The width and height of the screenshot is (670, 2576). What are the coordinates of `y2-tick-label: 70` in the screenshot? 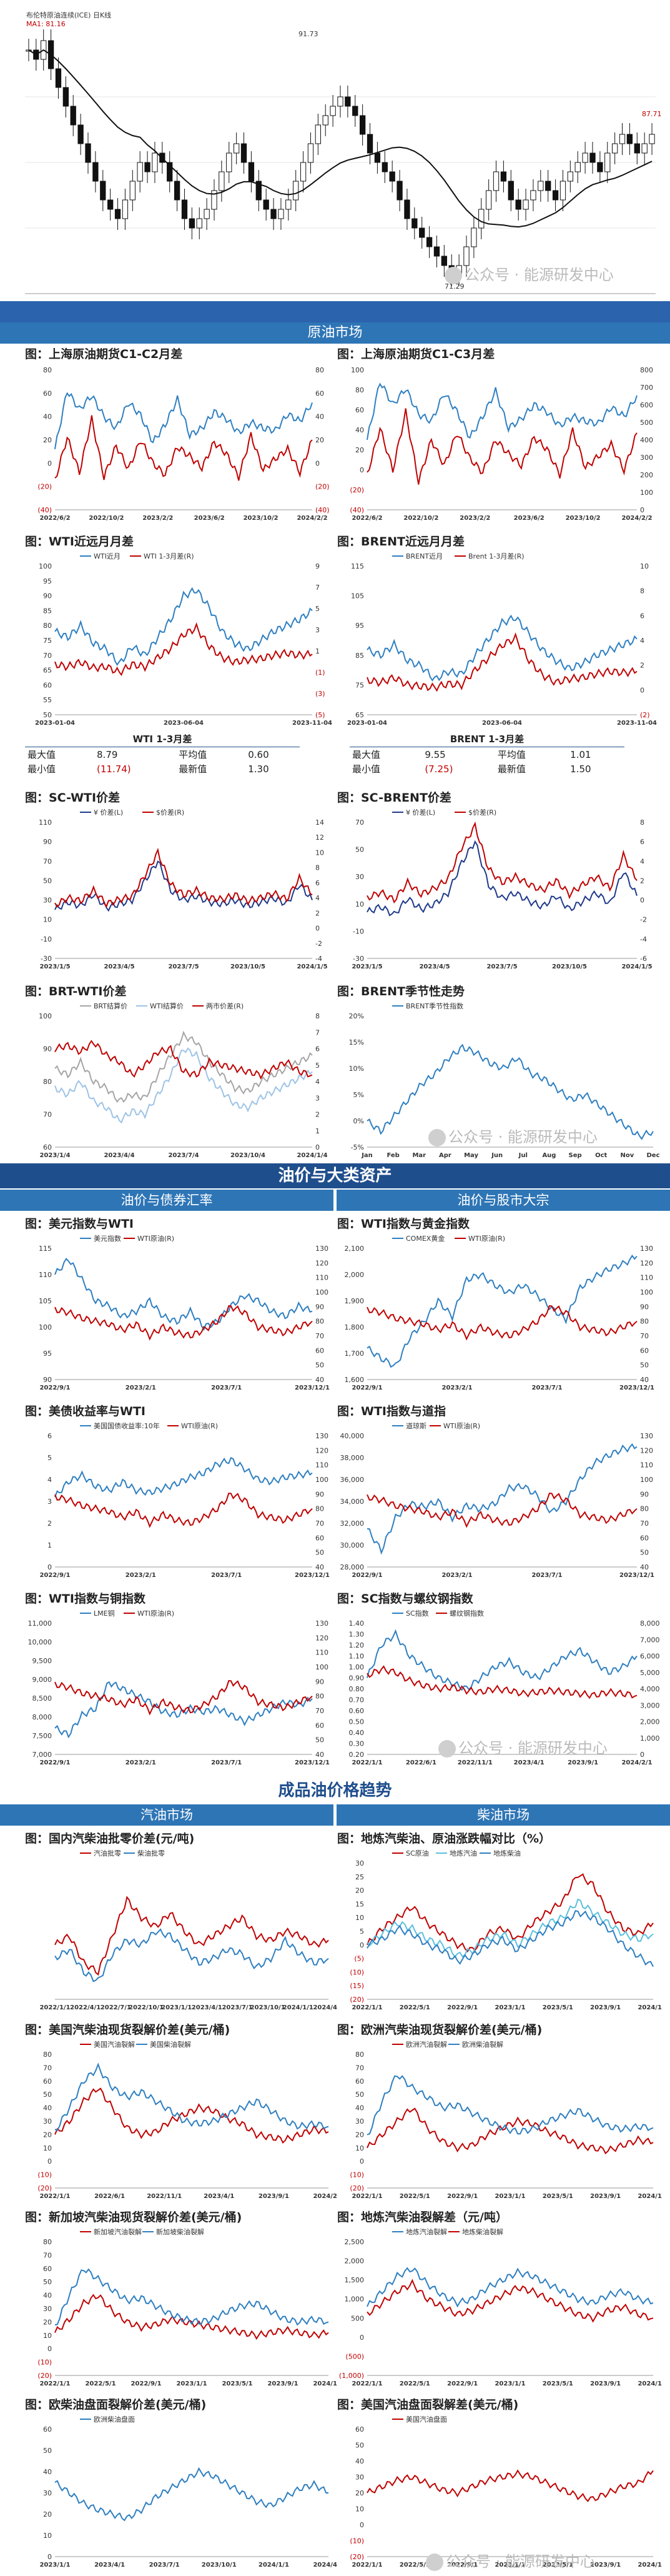 It's located at (644, 1336).